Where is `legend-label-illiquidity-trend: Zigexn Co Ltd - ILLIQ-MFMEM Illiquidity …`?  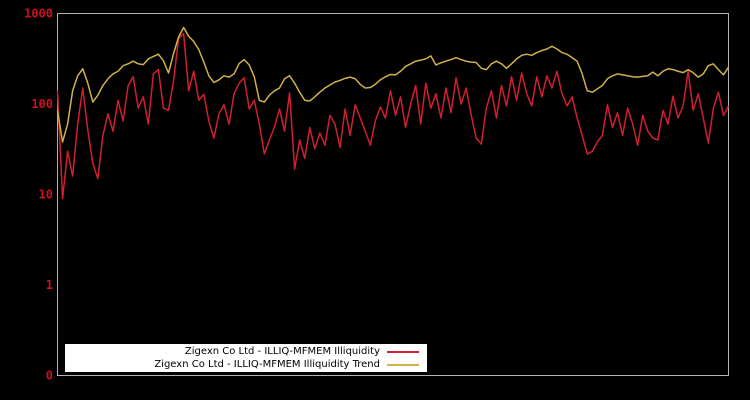 legend-label-illiquidity-trend: Zigexn Co Ltd - ILLIQ-MFMEM Illiquidity … is located at coordinates (267, 364).